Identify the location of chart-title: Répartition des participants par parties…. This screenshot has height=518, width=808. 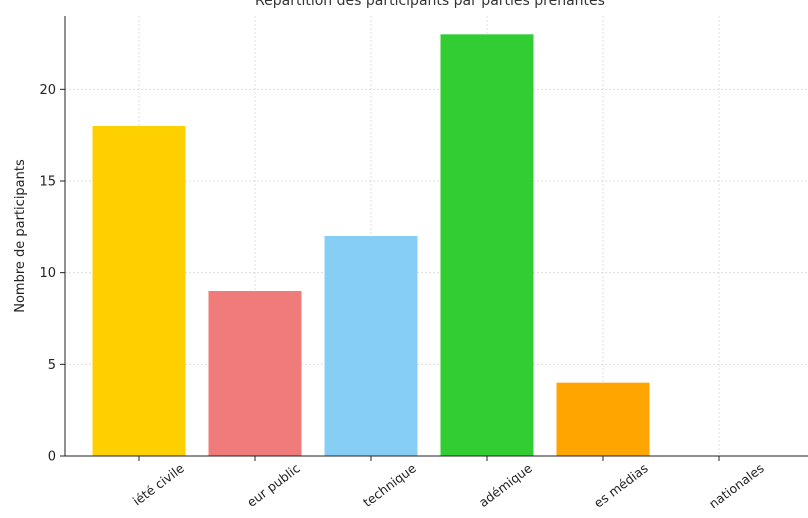
(430, 4).